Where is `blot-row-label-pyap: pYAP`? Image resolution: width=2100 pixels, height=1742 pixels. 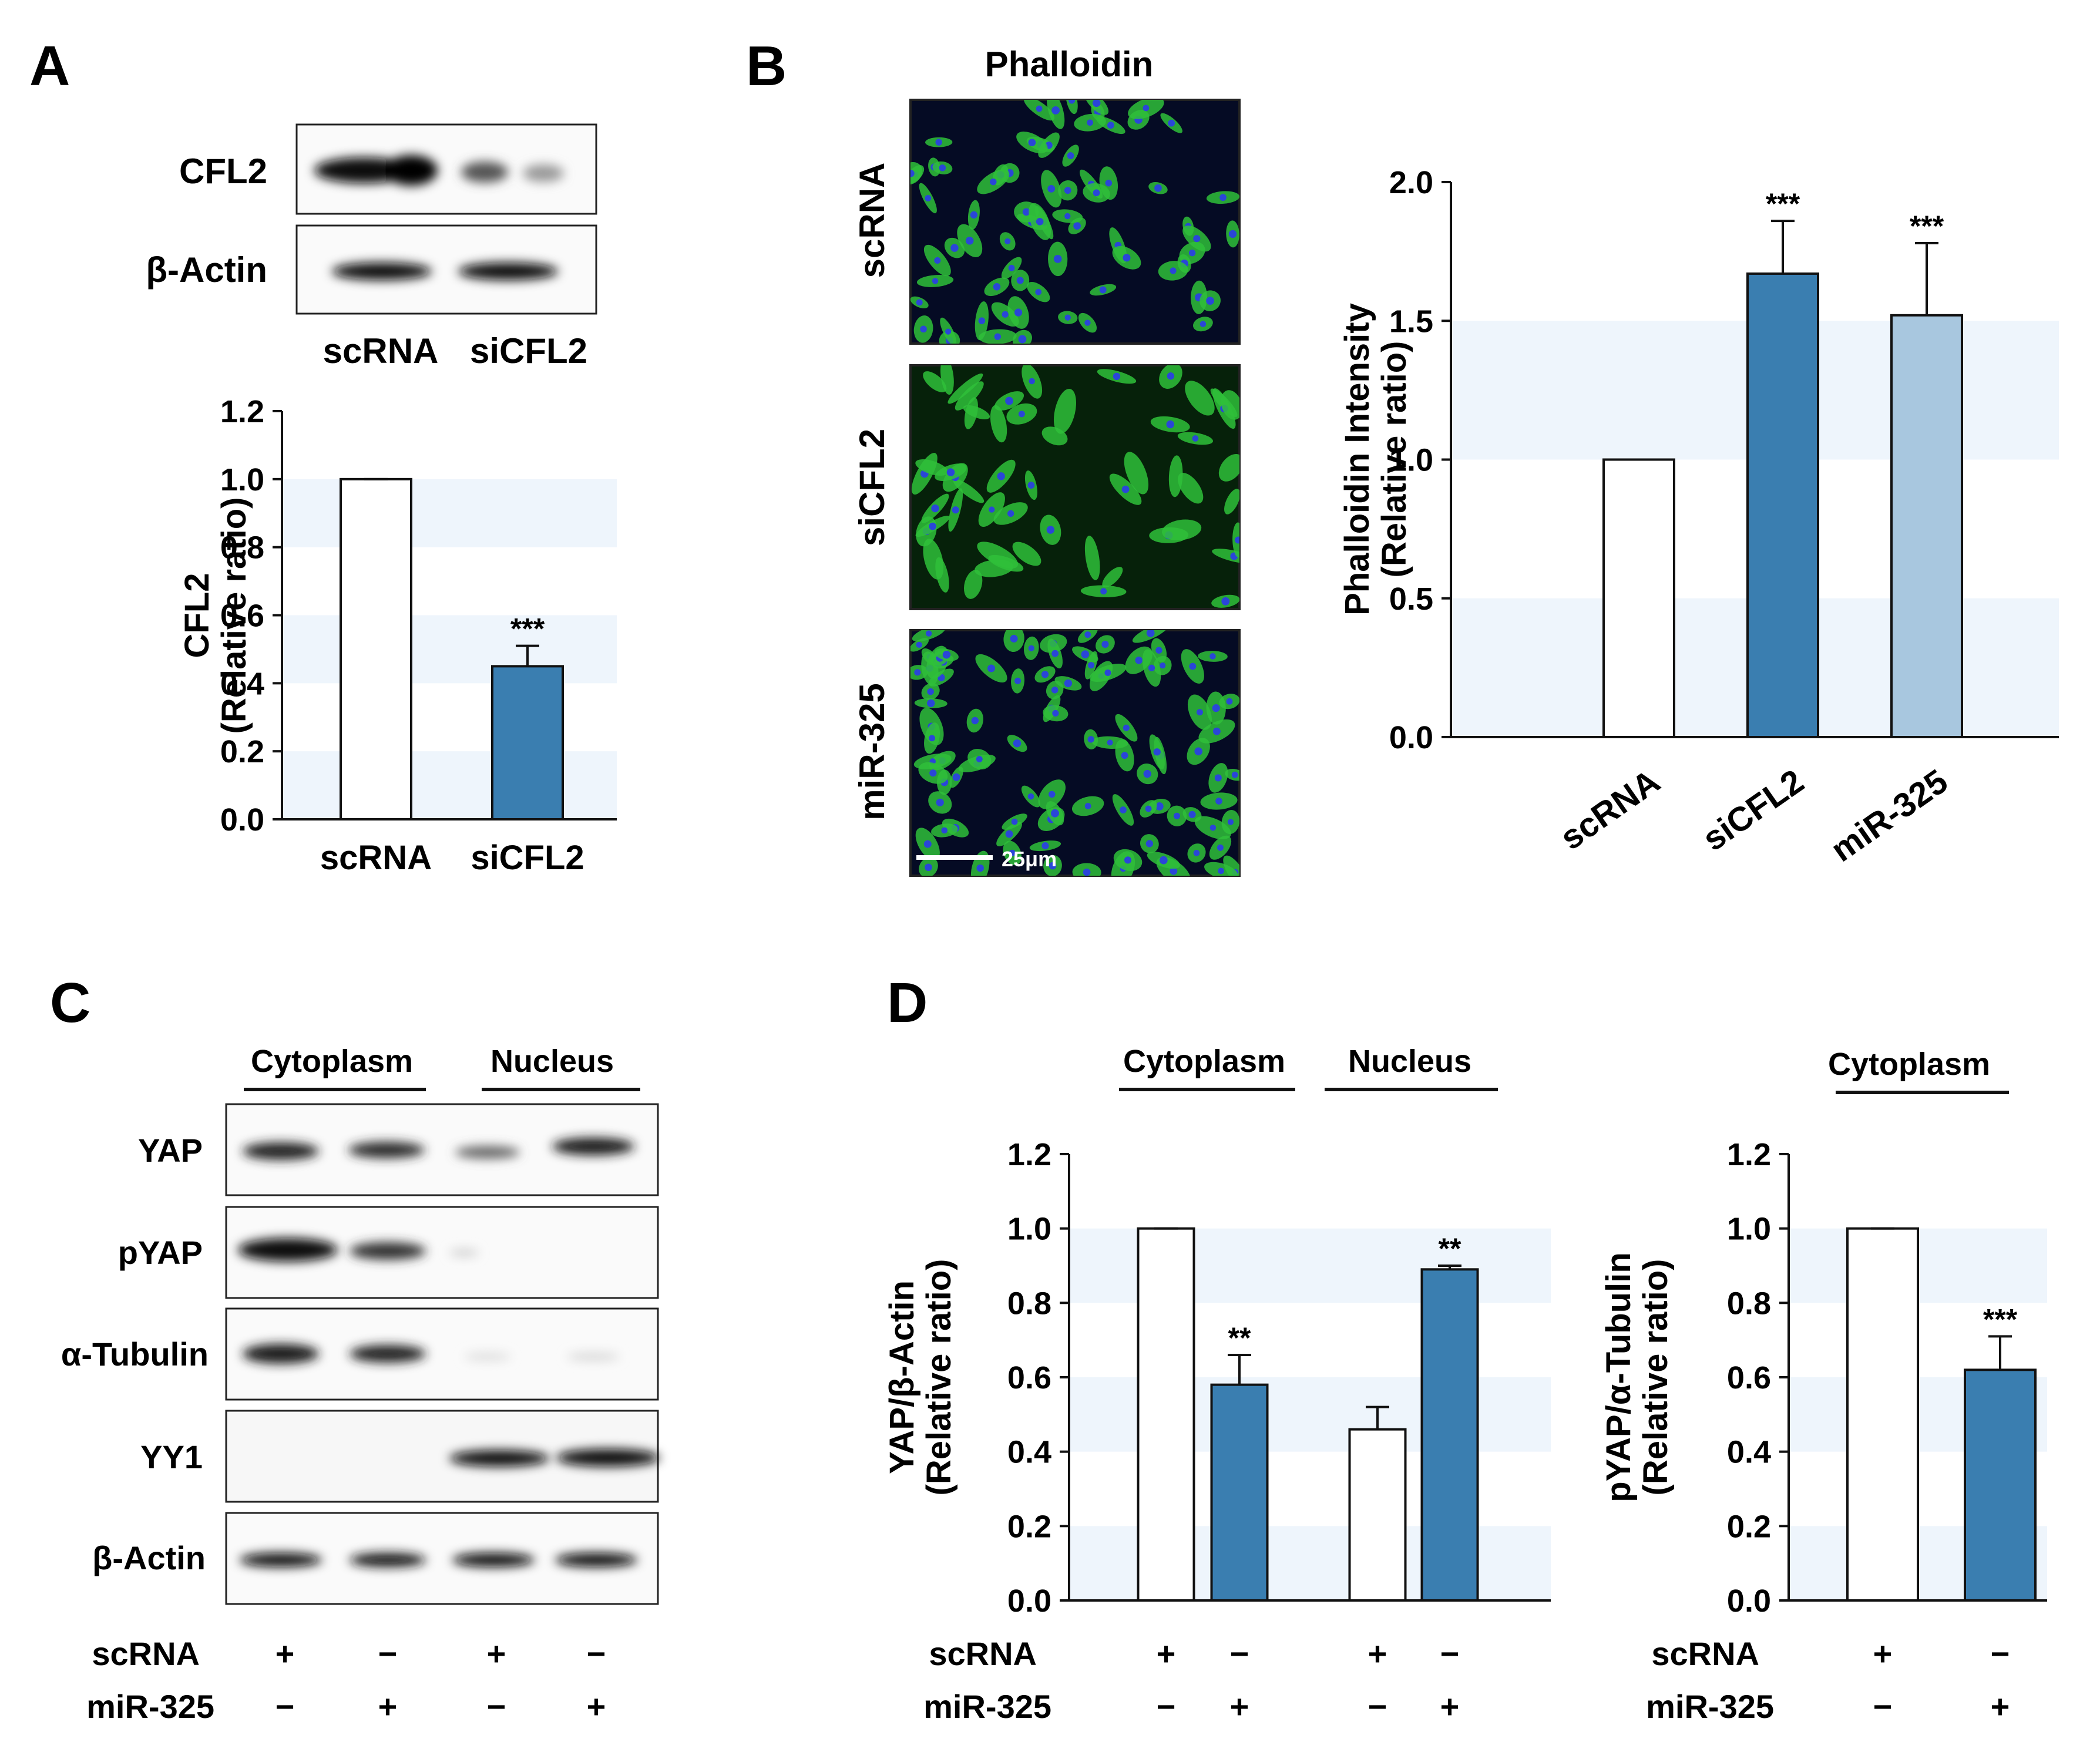 blot-row-label-pyap: pYAP is located at coordinates (160, 1252).